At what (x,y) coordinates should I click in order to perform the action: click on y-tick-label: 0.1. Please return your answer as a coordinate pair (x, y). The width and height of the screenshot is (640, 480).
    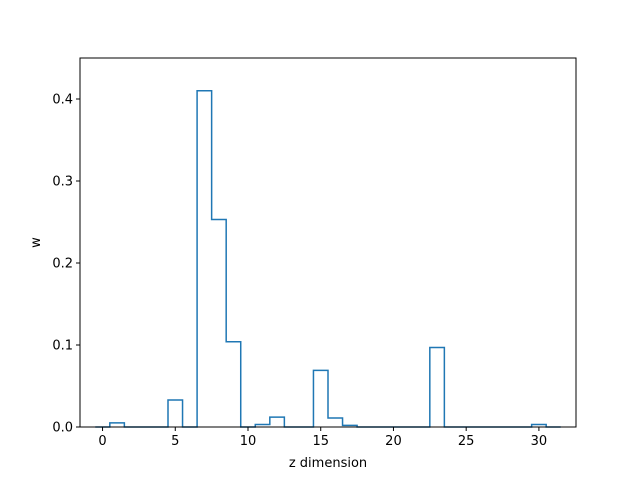
    Looking at the image, I should click on (62, 346).